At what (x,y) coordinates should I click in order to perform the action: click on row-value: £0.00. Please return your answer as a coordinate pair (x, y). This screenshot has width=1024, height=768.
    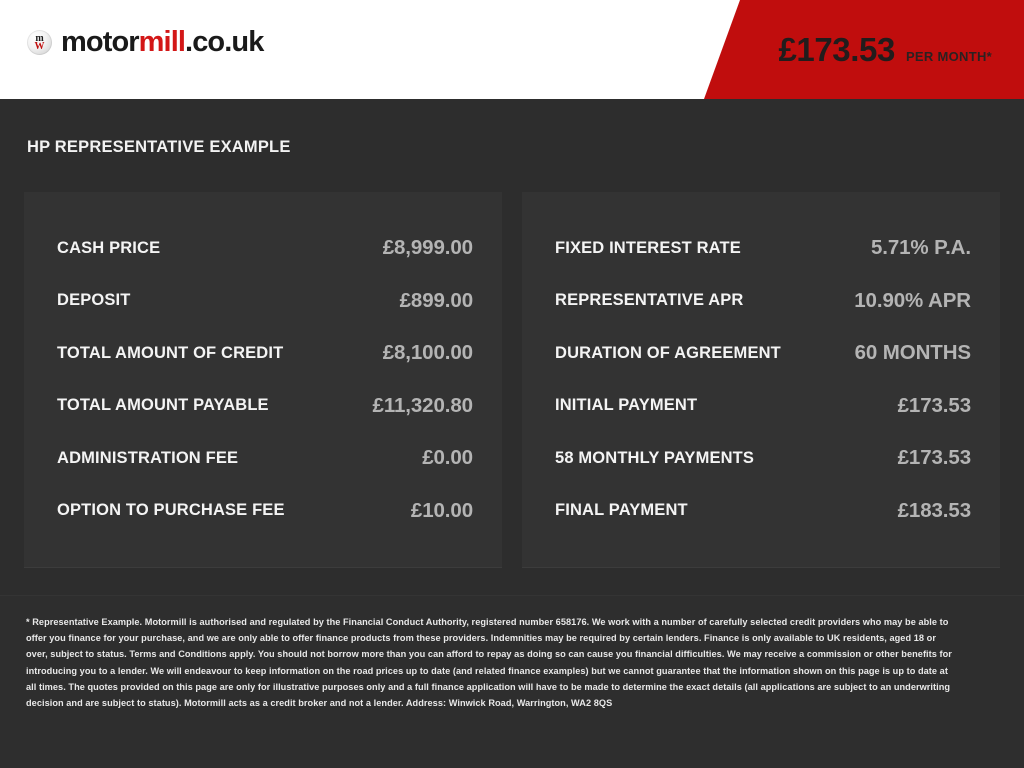
    Looking at the image, I should click on (447, 458).